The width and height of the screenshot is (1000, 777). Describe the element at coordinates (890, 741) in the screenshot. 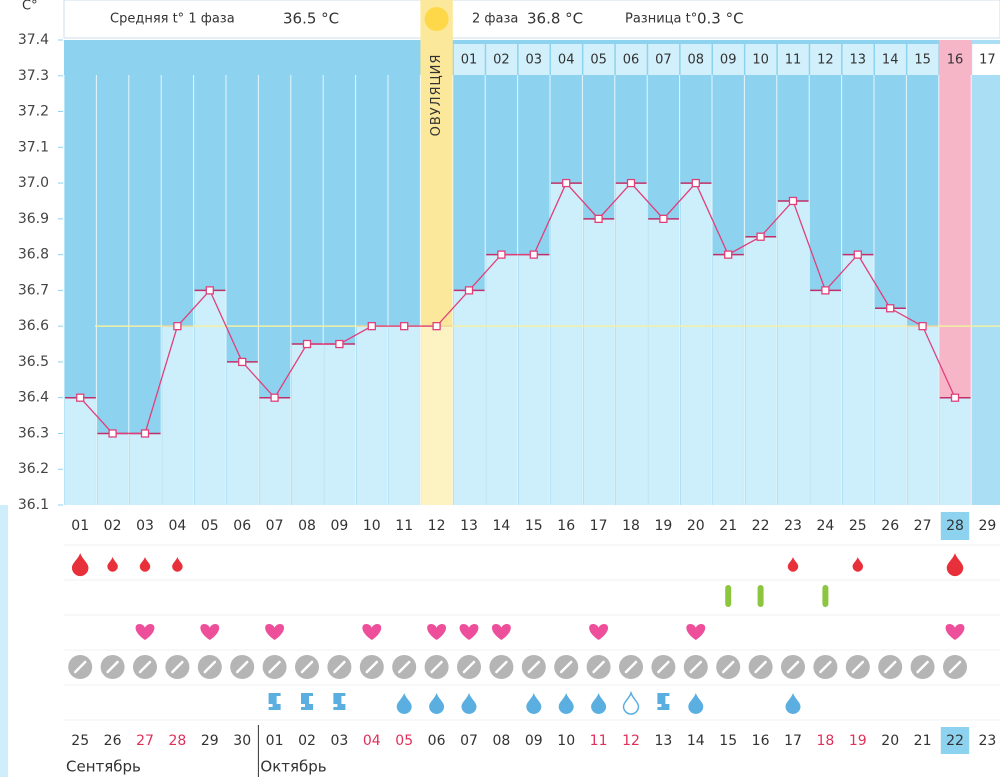

I see `date: 20` at that location.